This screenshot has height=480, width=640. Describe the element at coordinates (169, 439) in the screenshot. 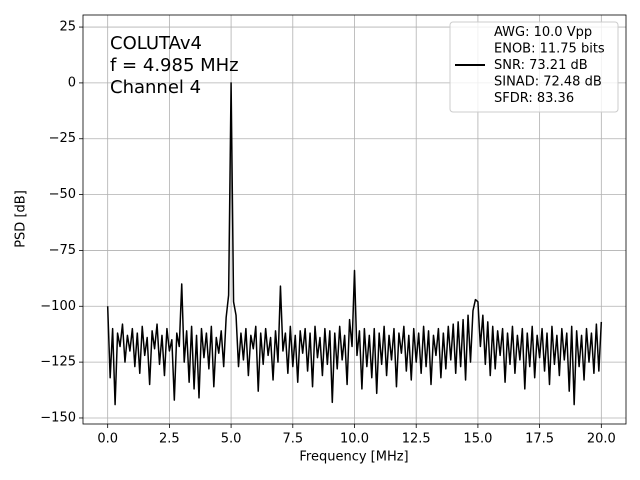

I see `x-tick-label: 2.5` at that location.